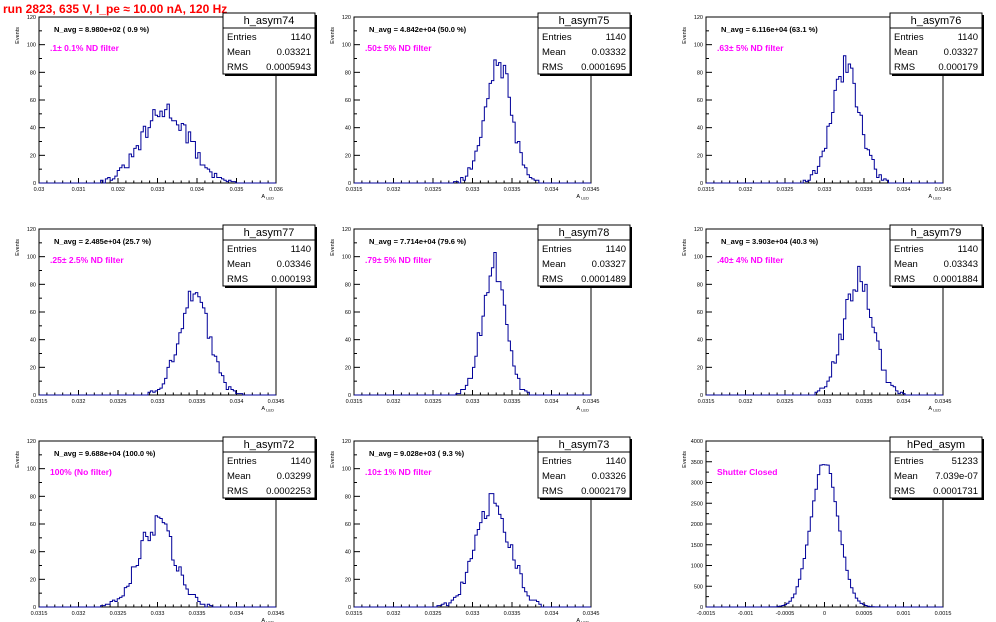 This screenshot has height=622, width=996. Describe the element at coordinates (864, 614) in the screenshot. I see `x-tick-label: 0.0005` at that location.